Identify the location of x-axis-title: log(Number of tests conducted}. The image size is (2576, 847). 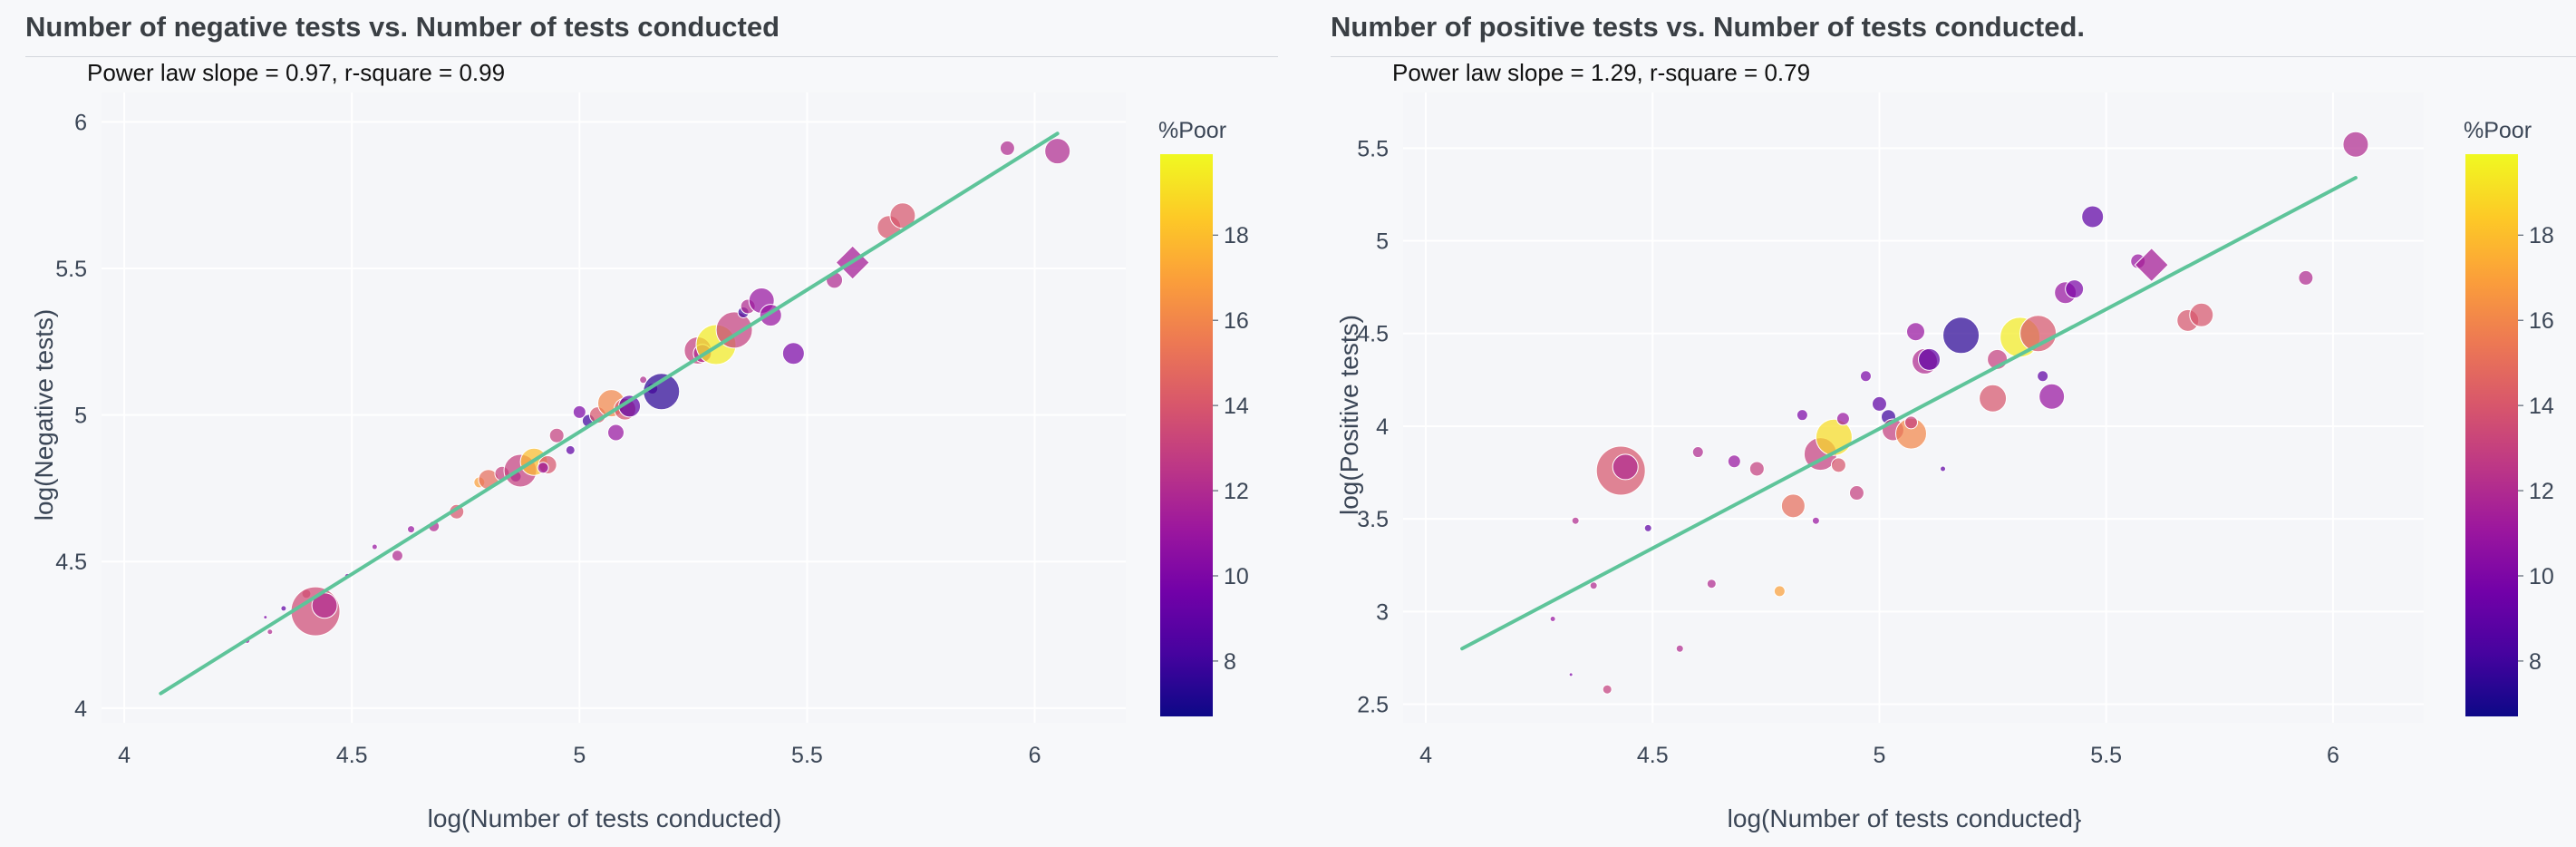
(1905, 818).